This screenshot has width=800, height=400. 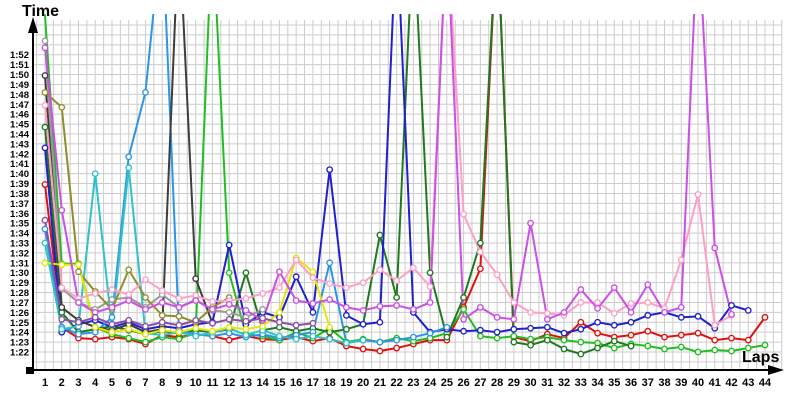 I want to click on y-tick-label: 1:44, so click(x=20, y=135).